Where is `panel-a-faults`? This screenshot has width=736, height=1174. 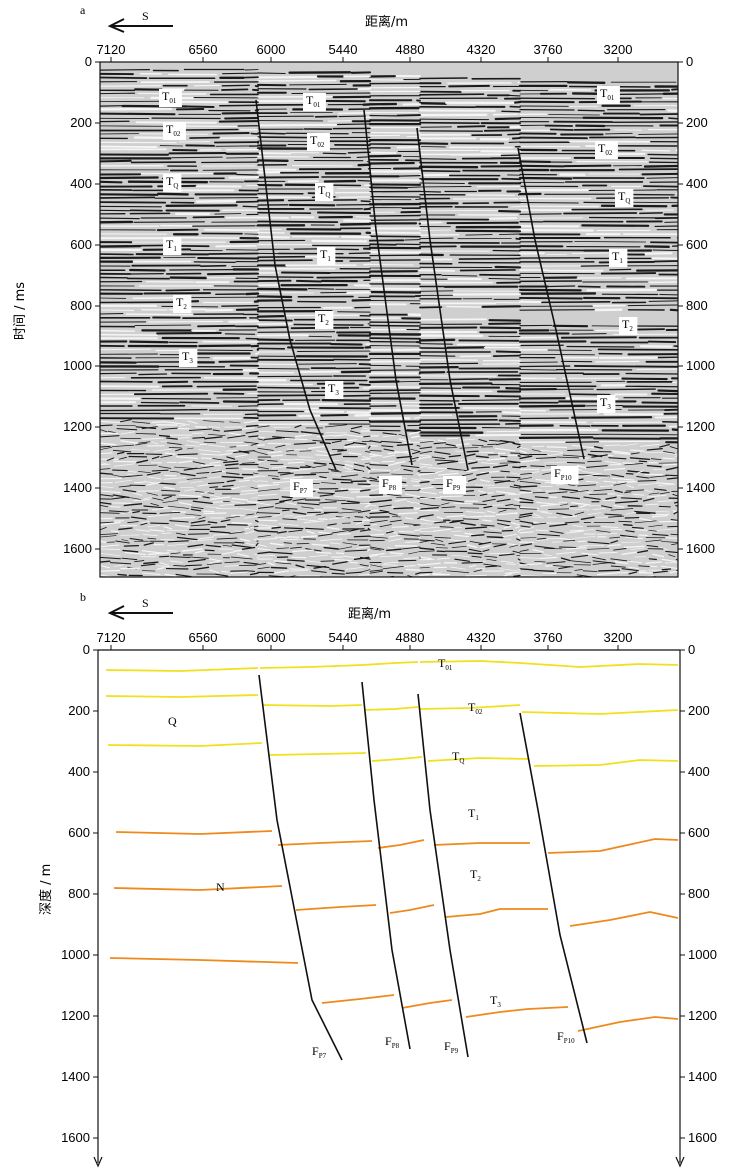 panel-a-faults is located at coordinates (420, 285).